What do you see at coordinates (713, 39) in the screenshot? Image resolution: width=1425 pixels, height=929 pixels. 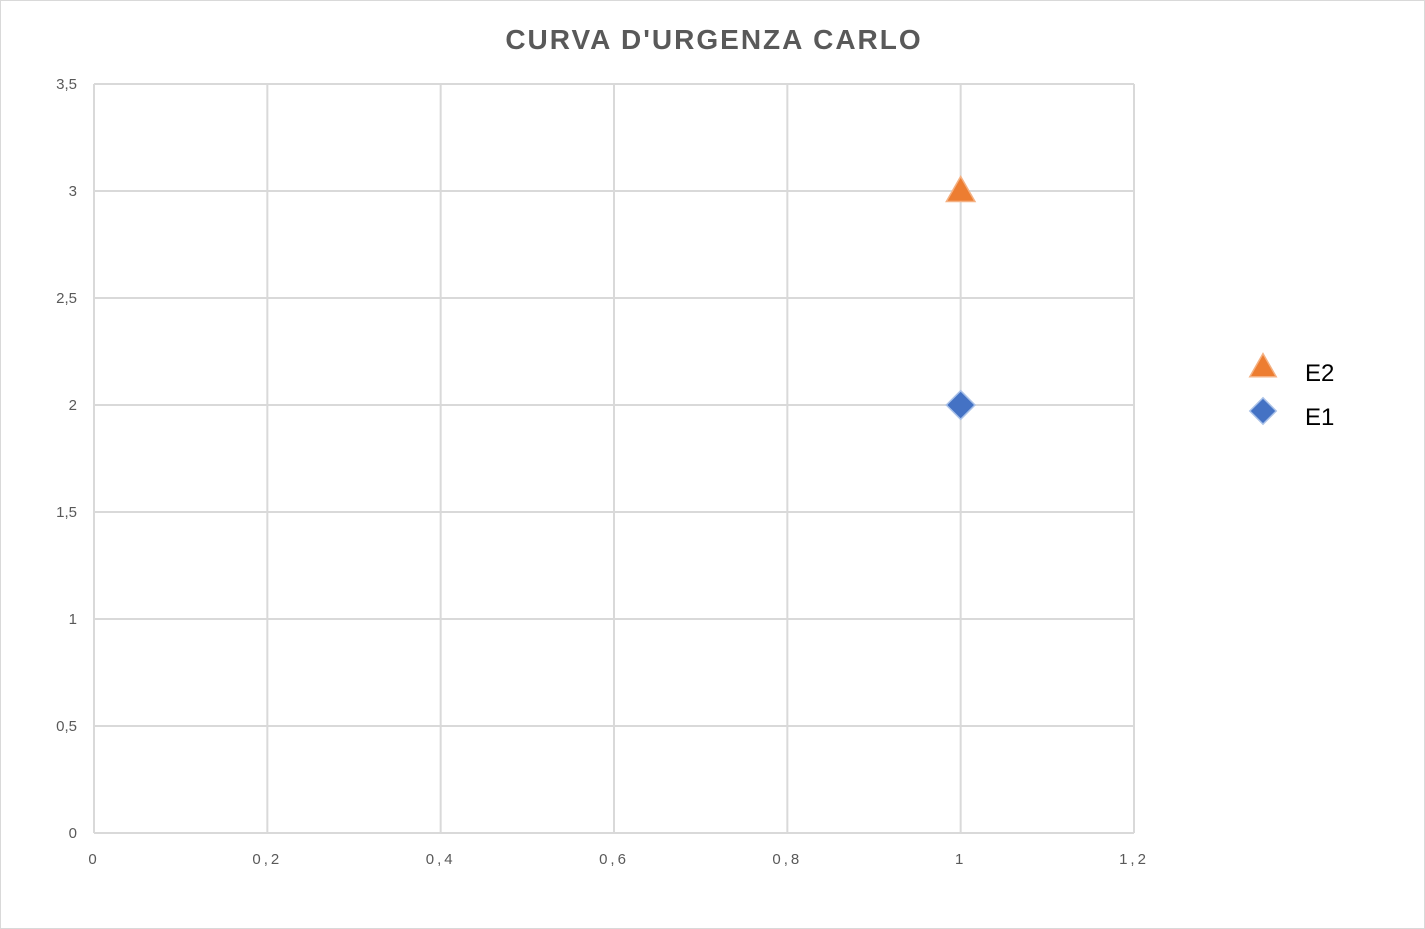 I see `chart-title: CURVA D'URGENZA CARLO` at bounding box center [713, 39].